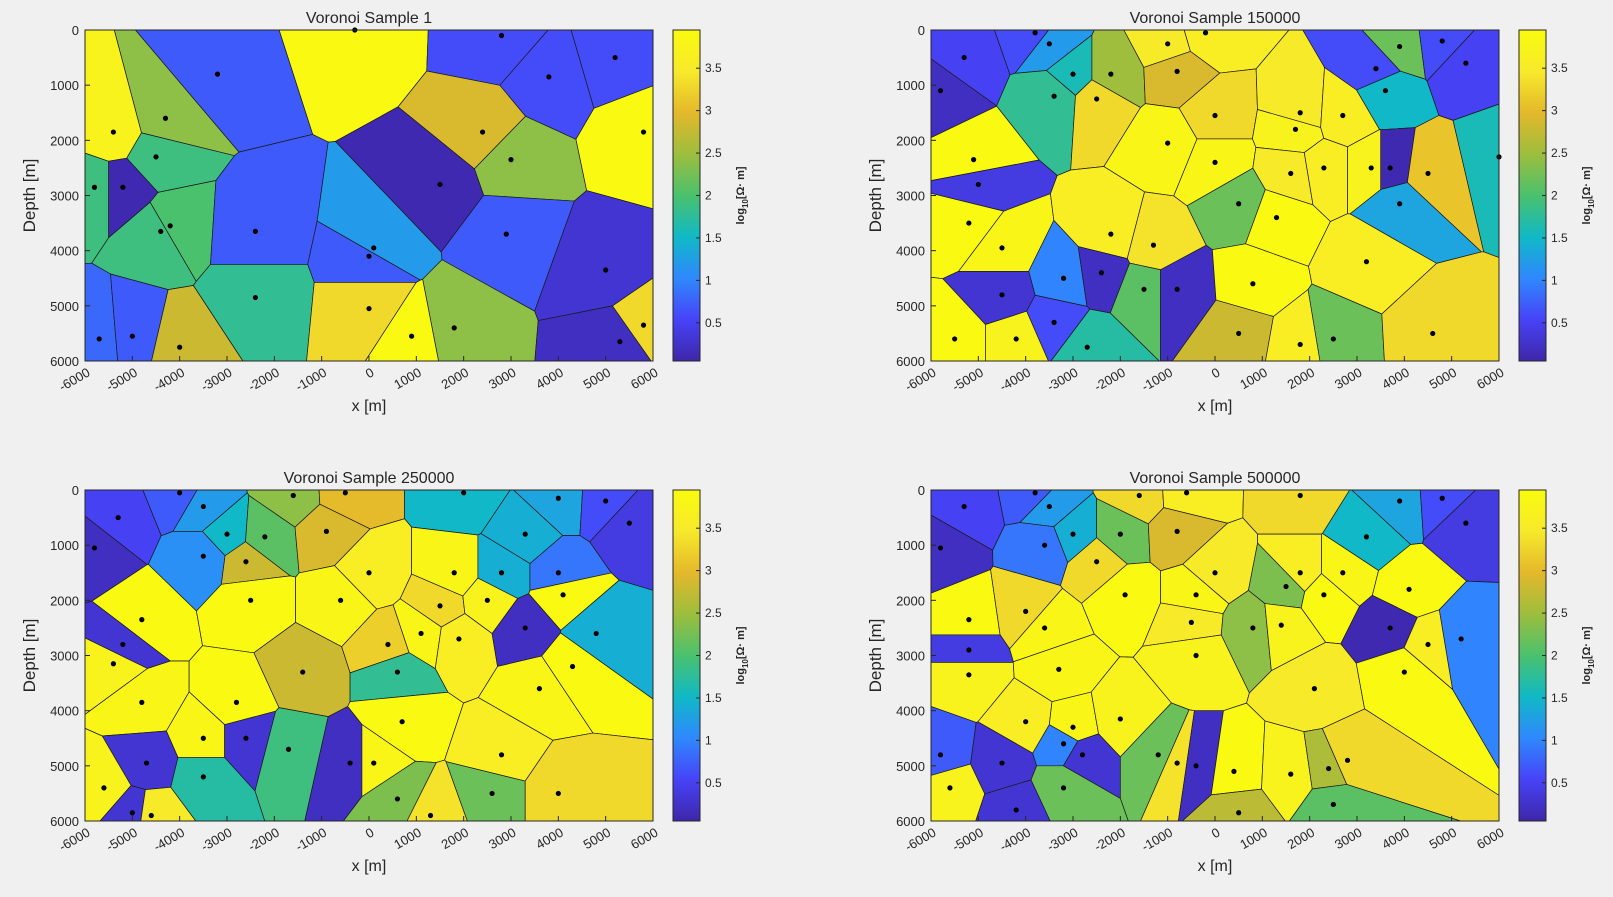 The height and width of the screenshot is (897, 1613). I want to click on voronoi-cell, so click(972, 648).